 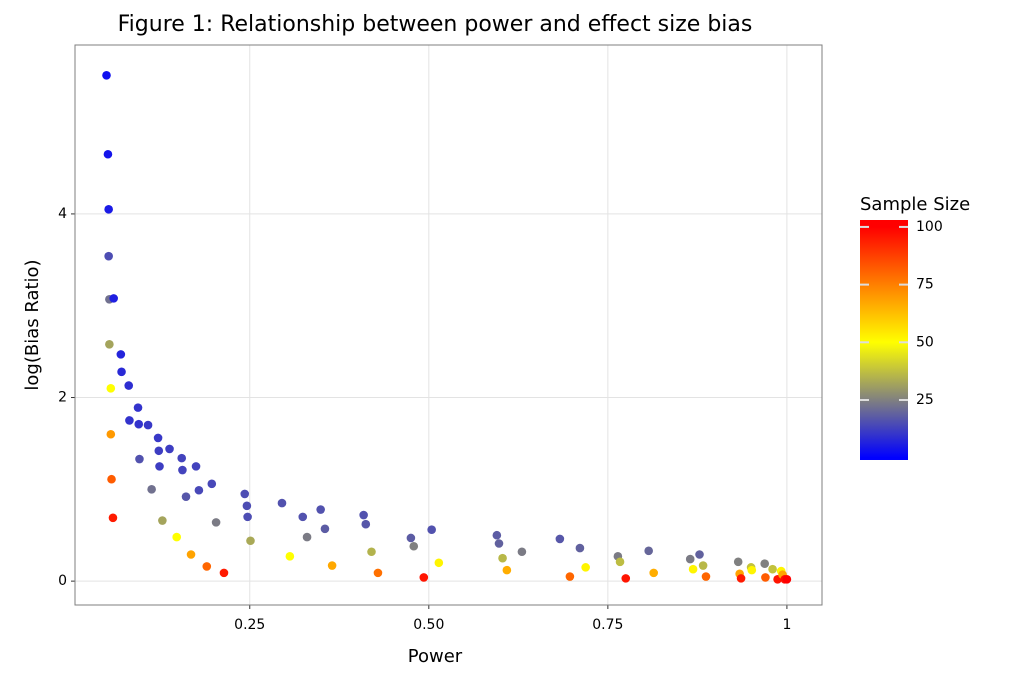 What do you see at coordinates (62, 581) in the screenshot?
I see `y-tick-label: 0` at bounding box center [62, 581].